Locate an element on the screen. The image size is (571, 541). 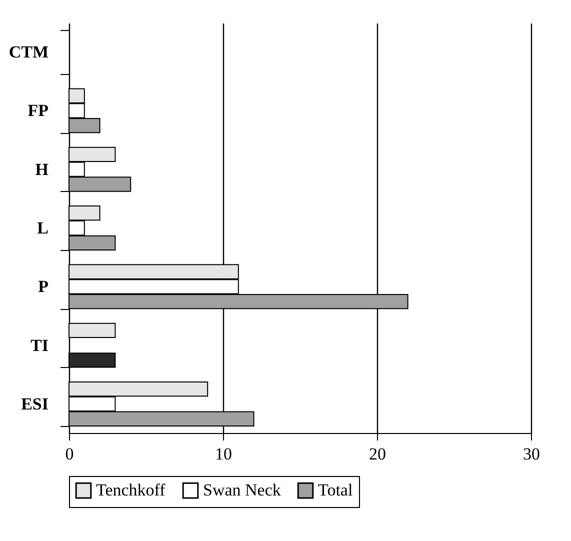
y-tick-label: FP is located at coordinates (38, 110).